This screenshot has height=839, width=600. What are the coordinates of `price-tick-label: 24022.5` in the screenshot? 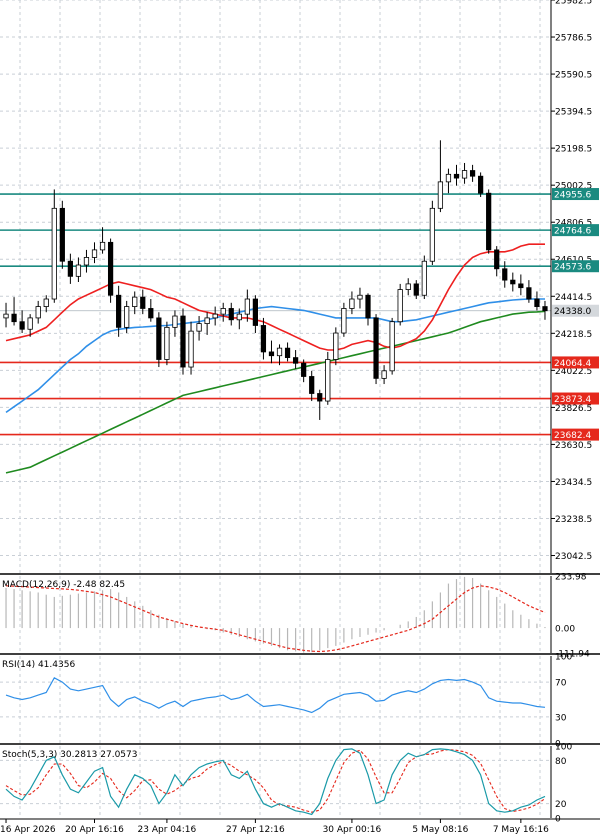 It's located at (573, 372).